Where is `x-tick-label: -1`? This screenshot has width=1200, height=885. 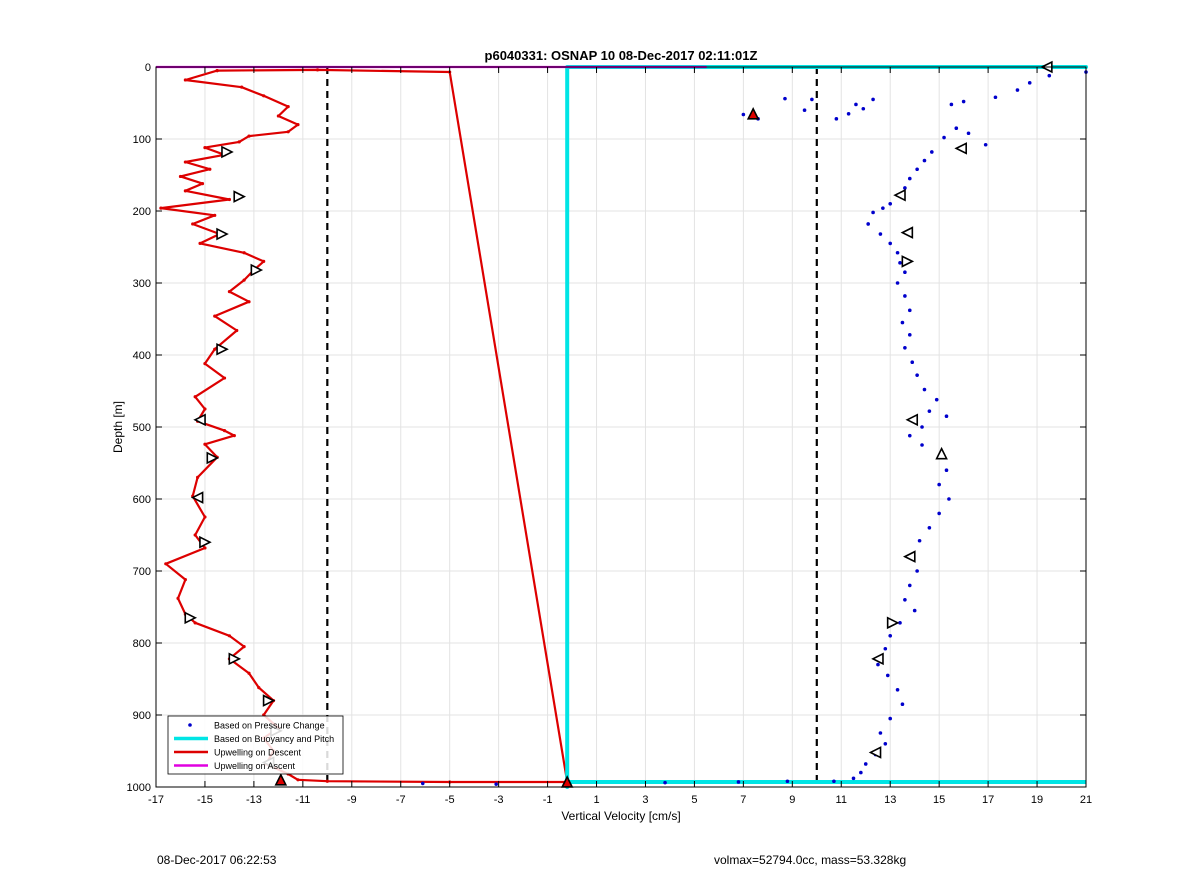 x-tick-label: -1 is located at coordinates (548, 800).